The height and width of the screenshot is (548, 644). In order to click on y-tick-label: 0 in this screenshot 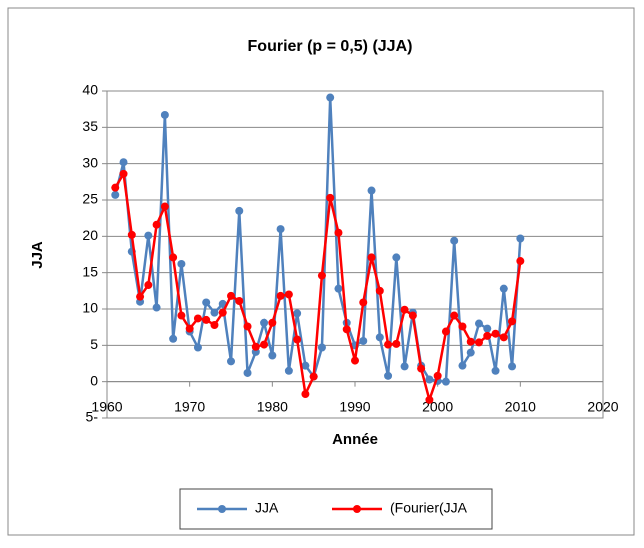, I will do `click(94, 380)`.